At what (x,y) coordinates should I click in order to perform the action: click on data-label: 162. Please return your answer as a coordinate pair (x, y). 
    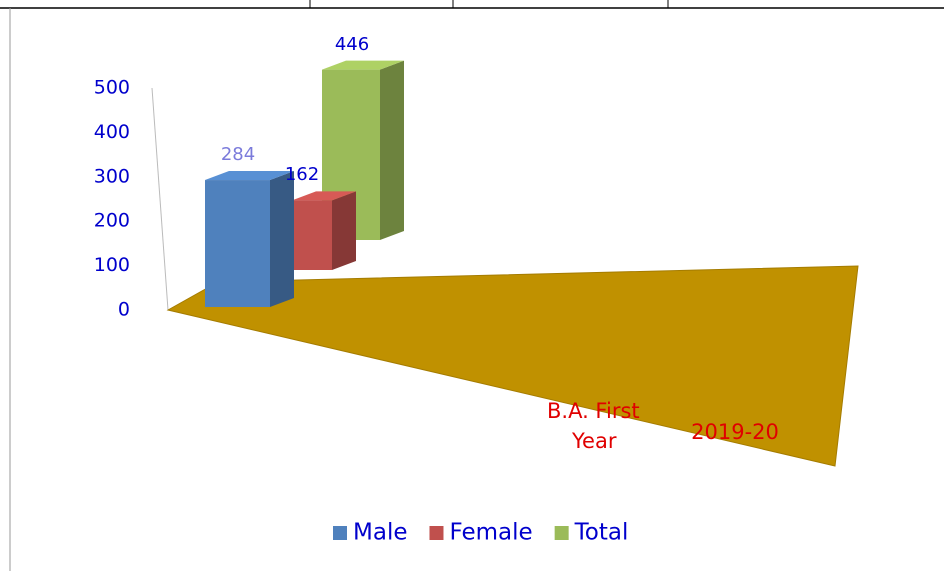
    Looking at the image, I should click on (302, 174).